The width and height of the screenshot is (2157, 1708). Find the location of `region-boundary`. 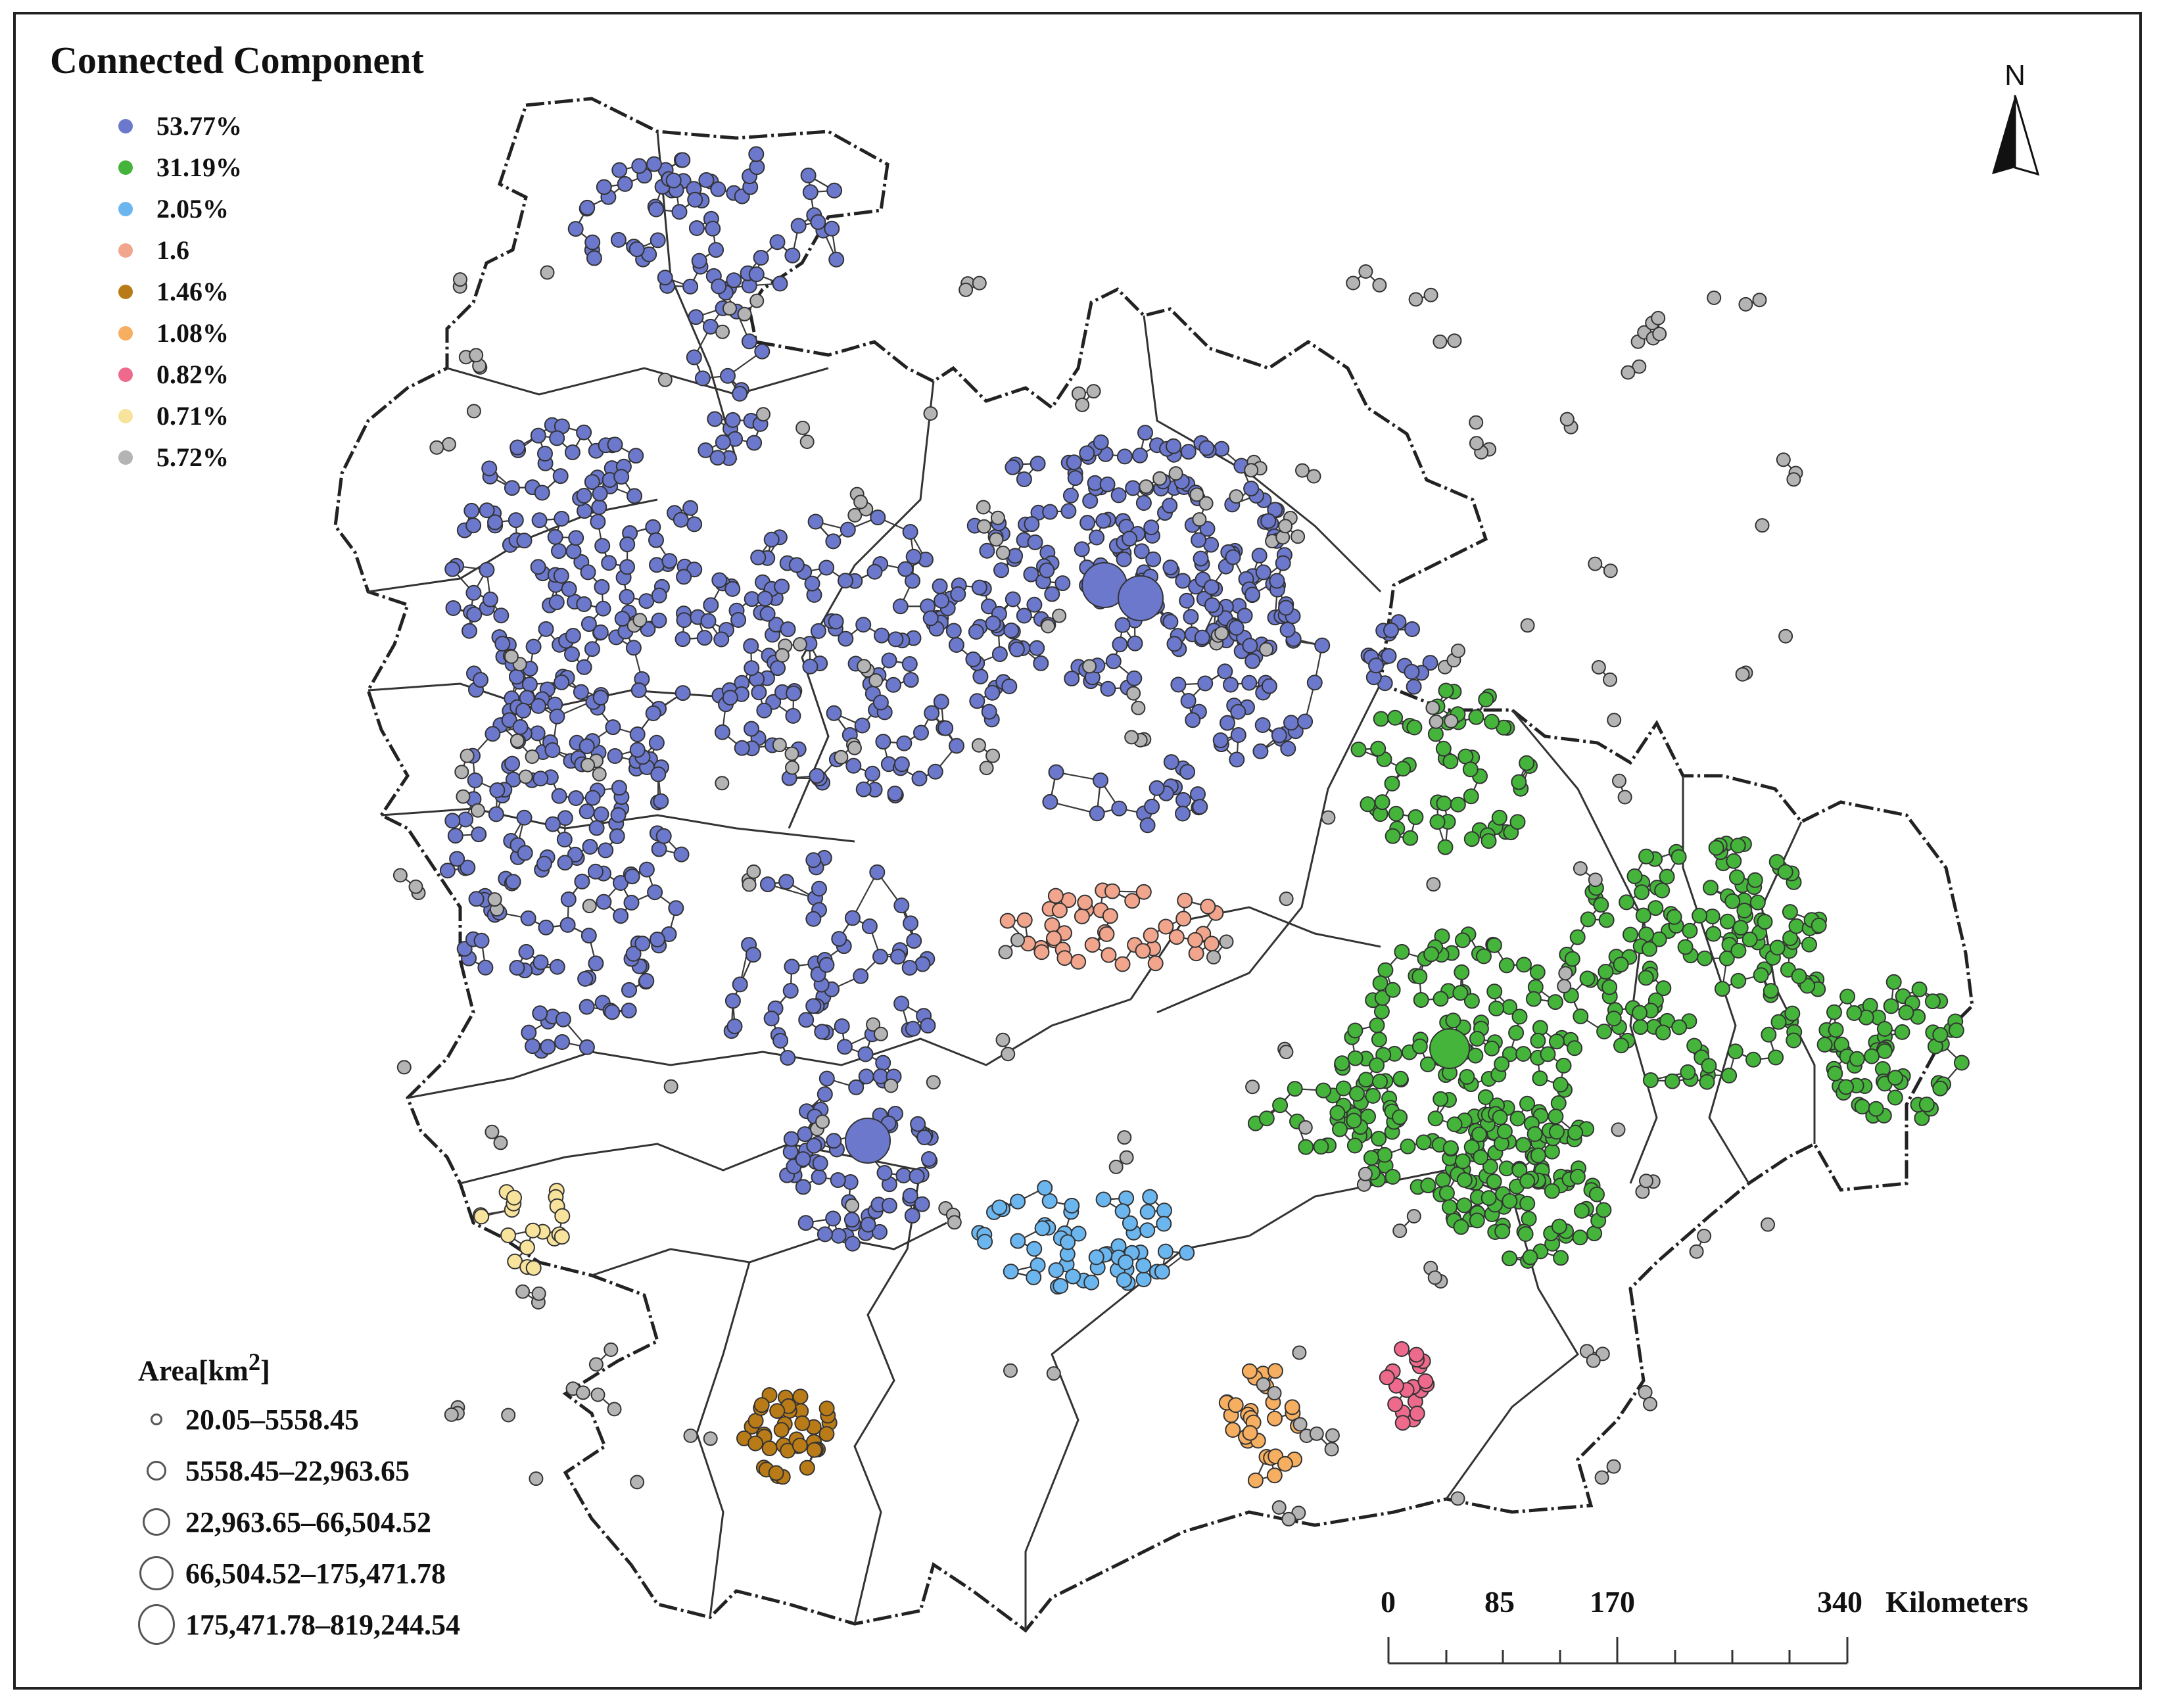

region-boundary is located at coordinates (887, 1397).